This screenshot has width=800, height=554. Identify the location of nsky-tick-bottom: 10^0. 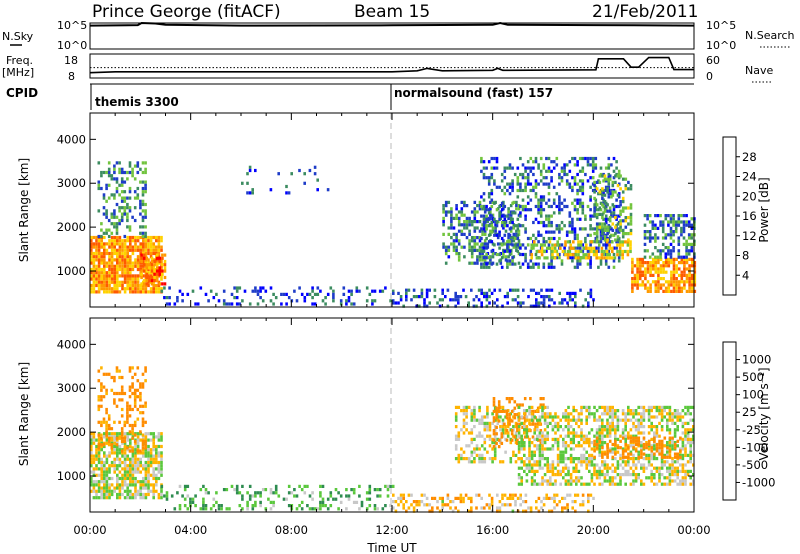
(72, 45).